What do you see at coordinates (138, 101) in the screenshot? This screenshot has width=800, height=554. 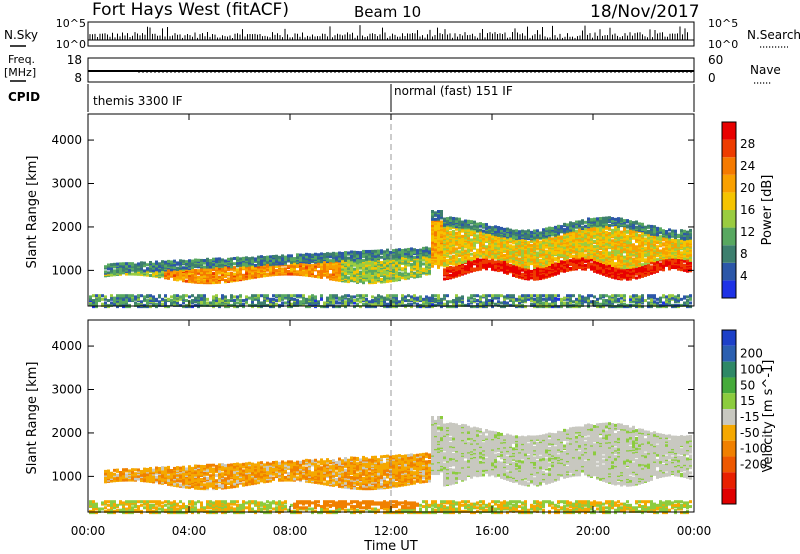 I see `cpid-mode-1: themis 3300 IF` at bounding box center [138, 101].